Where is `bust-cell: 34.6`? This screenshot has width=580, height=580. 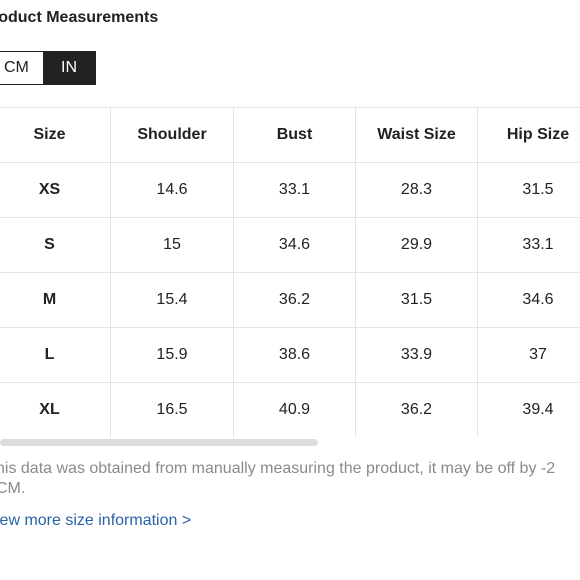
bust-cell: 34.6 is located at coordinates (294, 245).